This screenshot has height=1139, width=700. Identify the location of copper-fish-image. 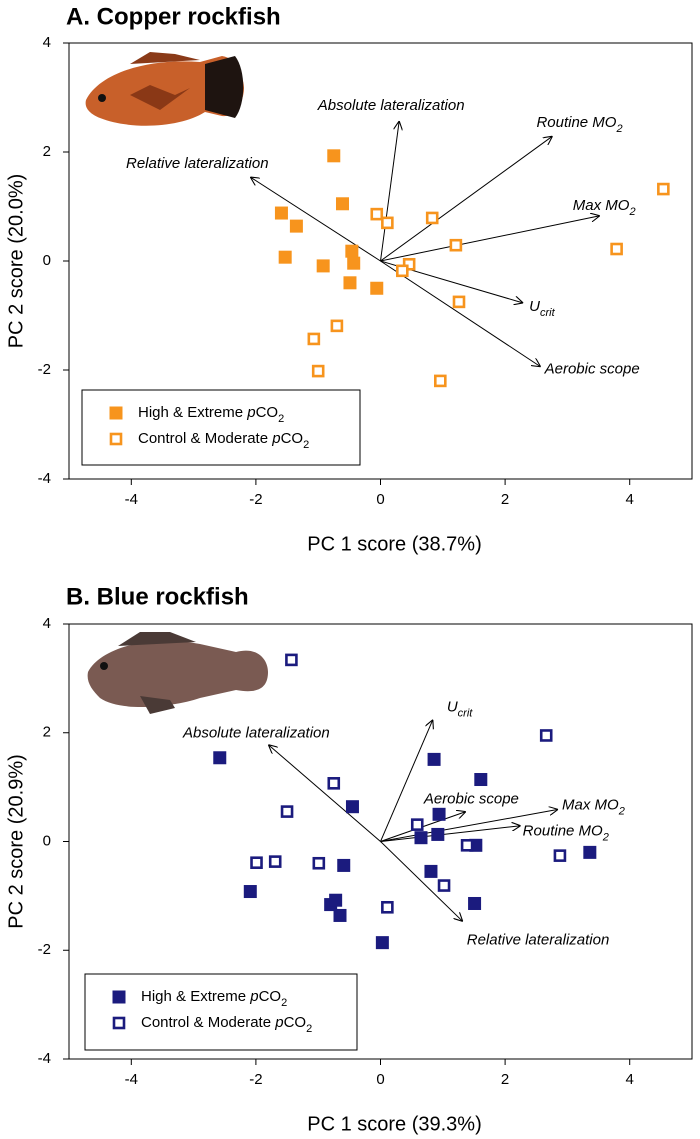
(165, 89).